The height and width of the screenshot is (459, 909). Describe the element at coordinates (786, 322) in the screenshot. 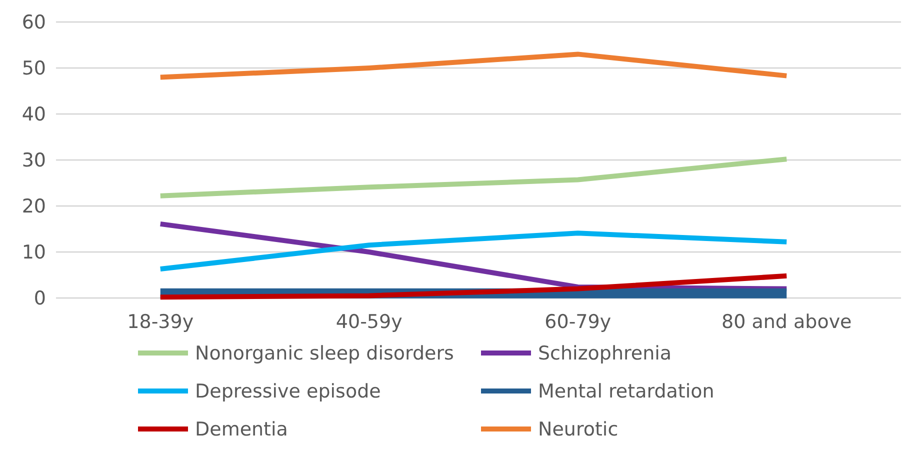

I see `x-tick-label: 80 and above` at that location.